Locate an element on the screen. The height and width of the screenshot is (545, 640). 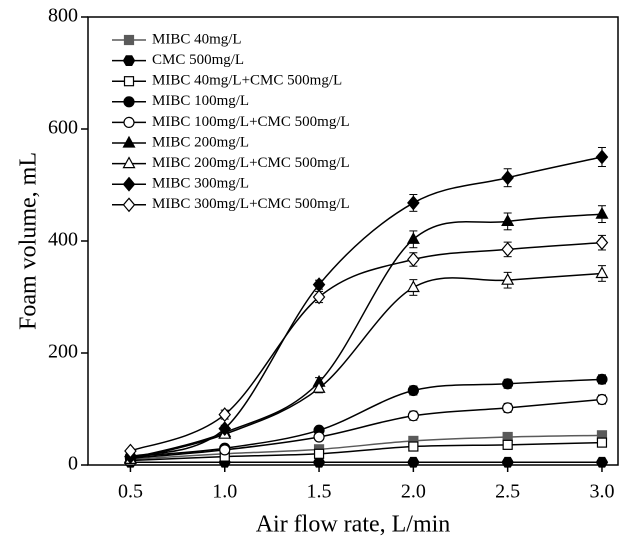
legend-label: MIBC 200mg/L is located at coordinates (200, 142).